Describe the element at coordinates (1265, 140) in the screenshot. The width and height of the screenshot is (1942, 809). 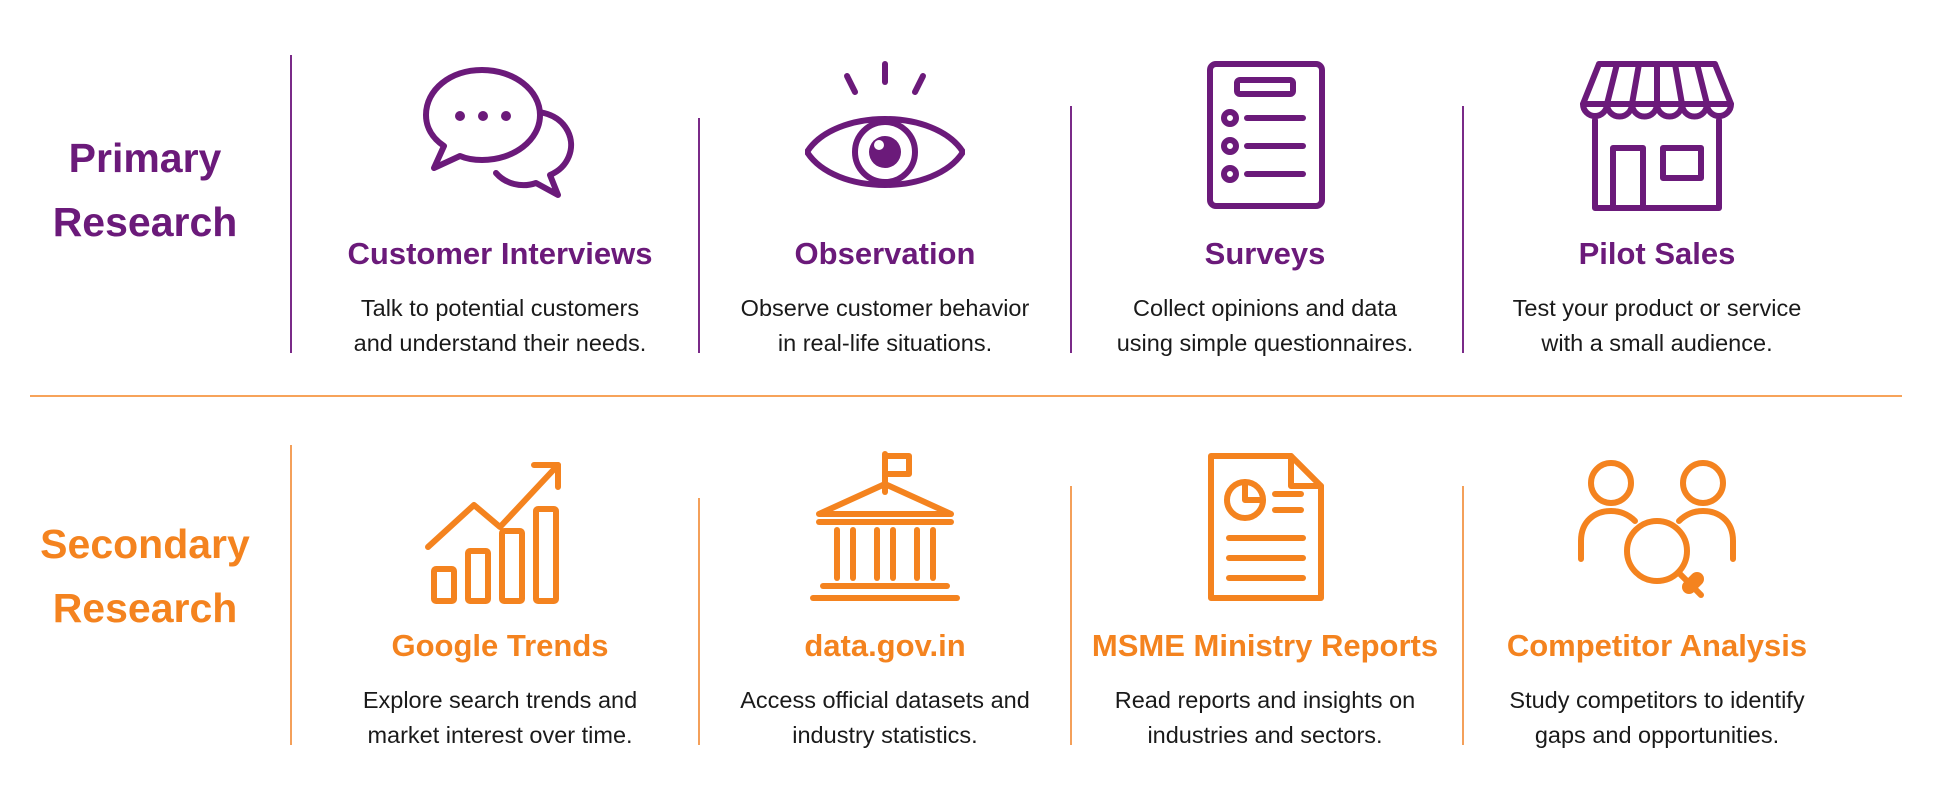
I see `clipboard-list-icon` at that location.